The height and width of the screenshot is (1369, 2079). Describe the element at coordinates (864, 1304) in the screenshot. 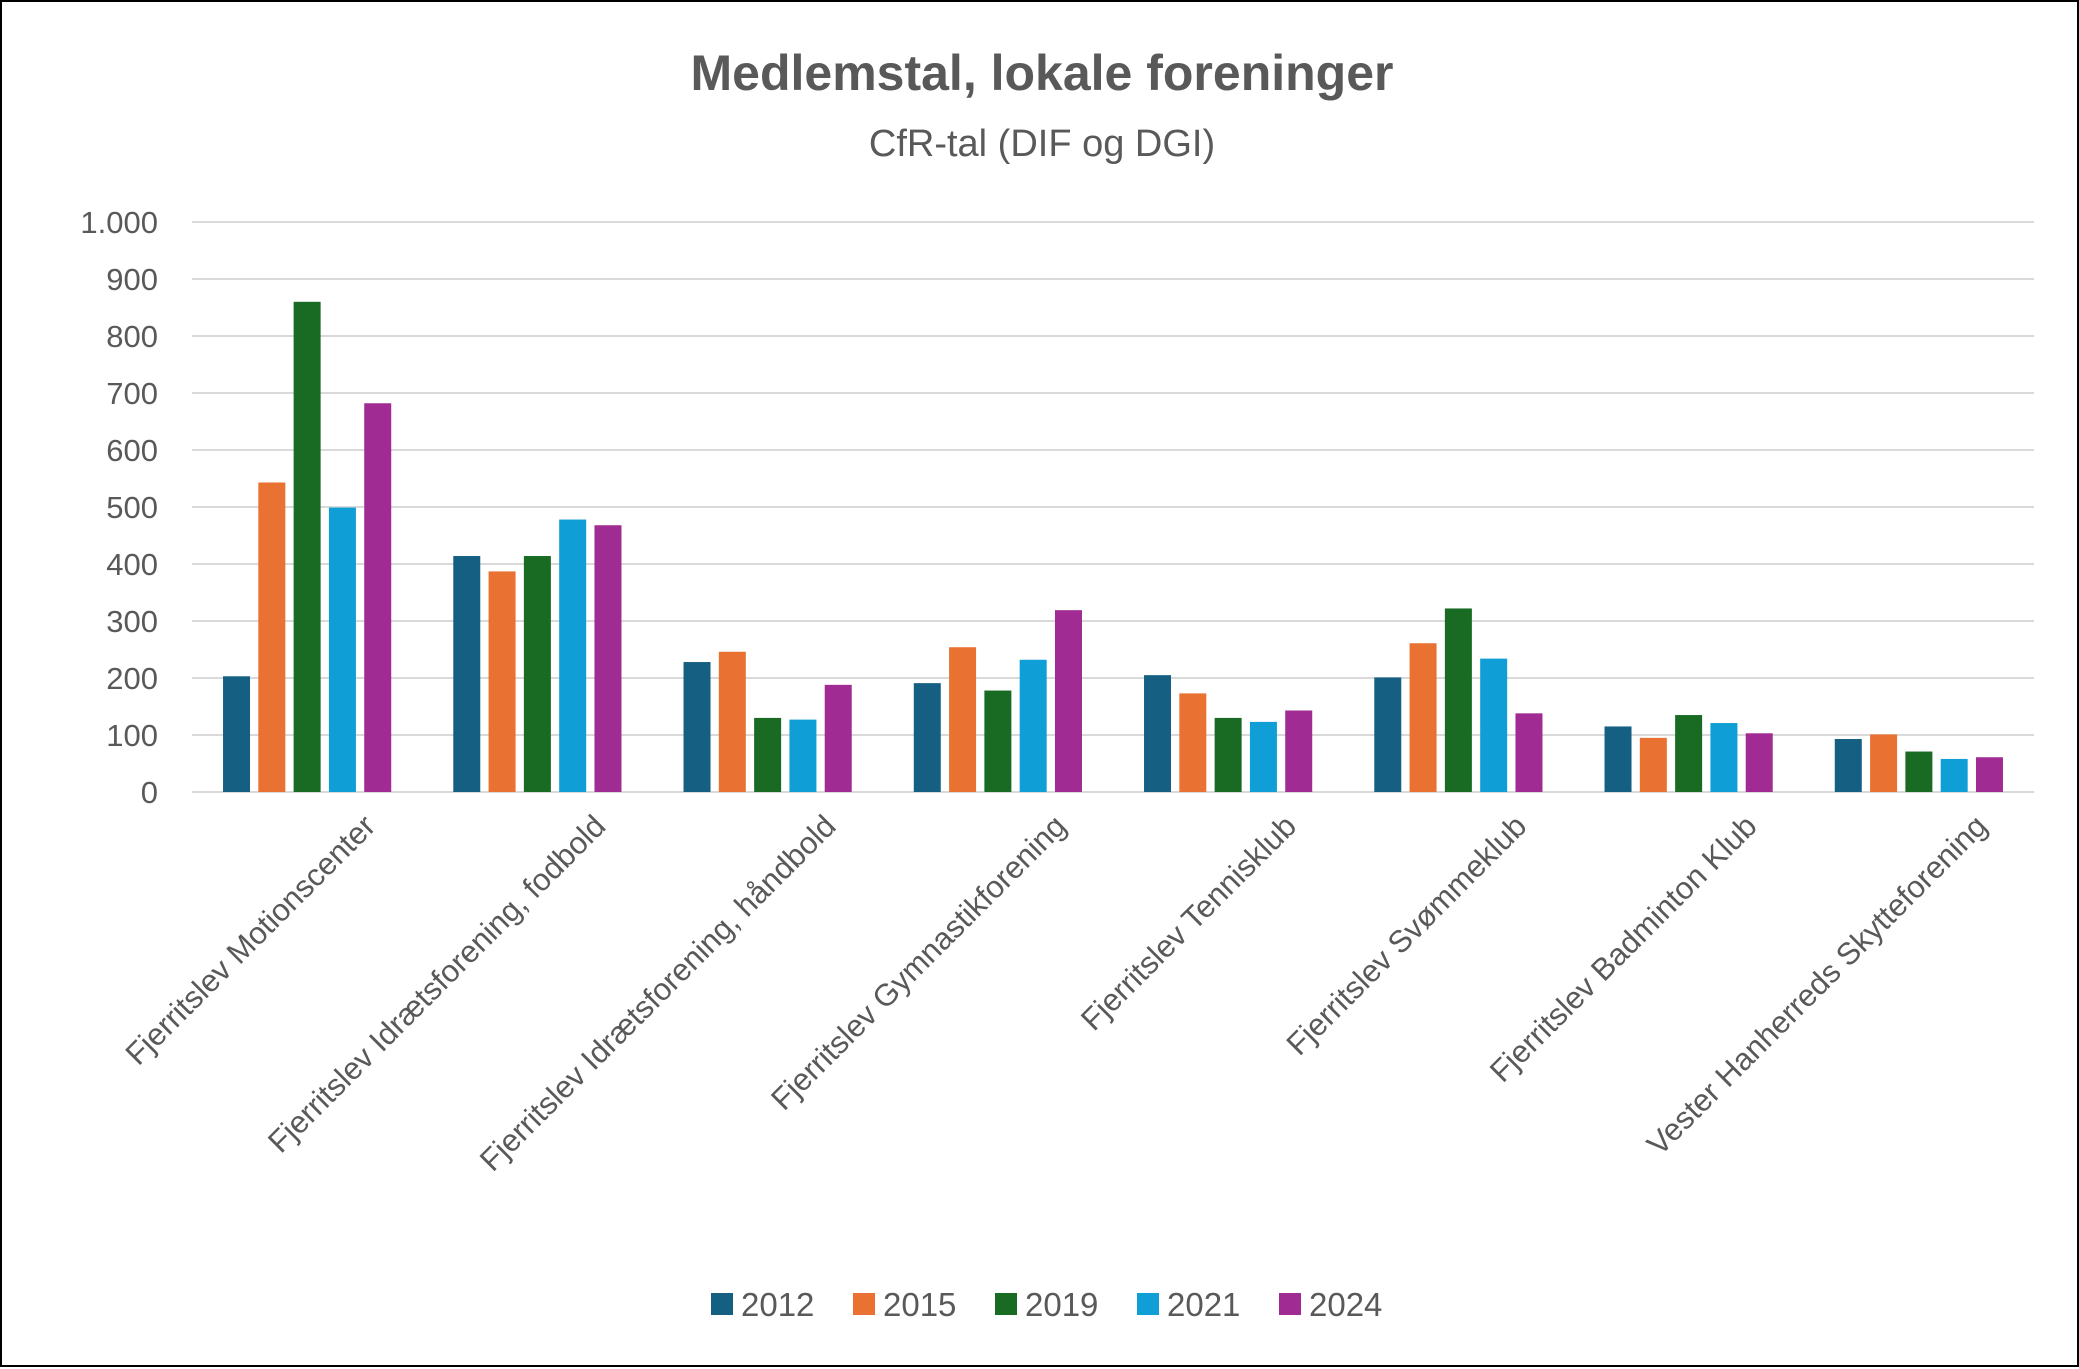

I see `legend-swatch-2015` at that location.